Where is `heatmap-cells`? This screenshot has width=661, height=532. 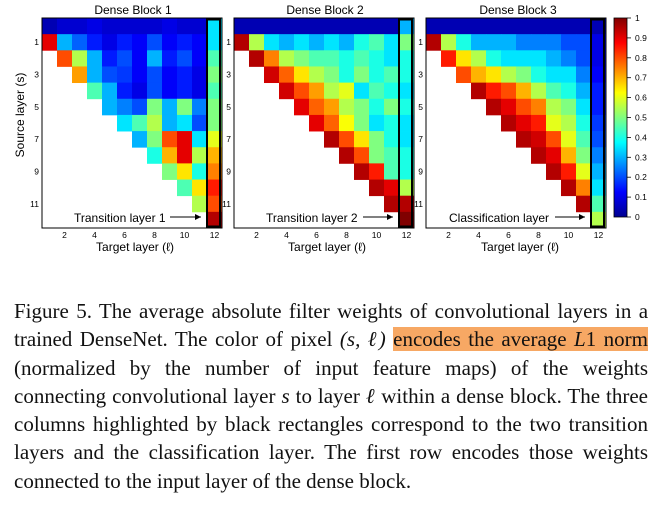
heatmap-cells is located at coordinates (324, 123).